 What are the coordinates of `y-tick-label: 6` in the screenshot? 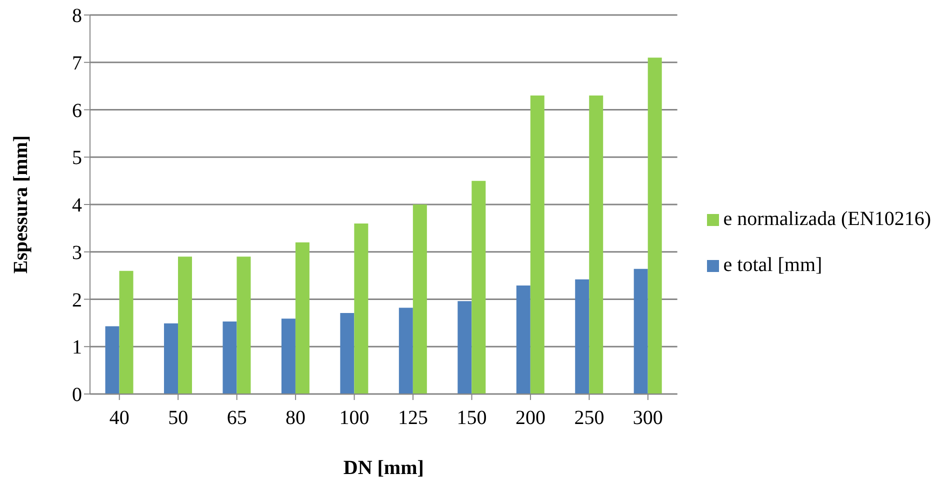 It's located at (77, 111).